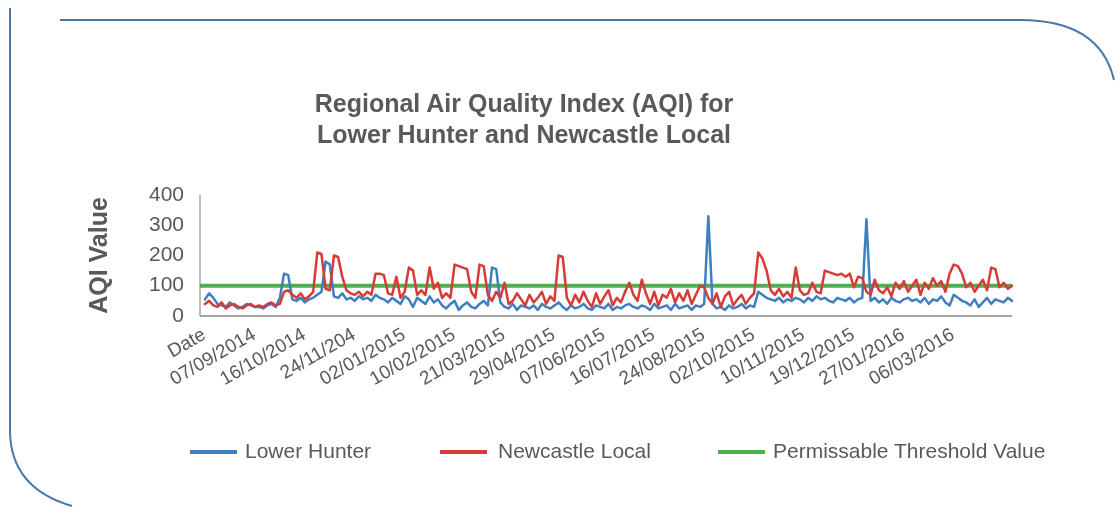 This screenshot has width=1116, height=519. I want to click on y-tick-label: 400, so click(166, 193).